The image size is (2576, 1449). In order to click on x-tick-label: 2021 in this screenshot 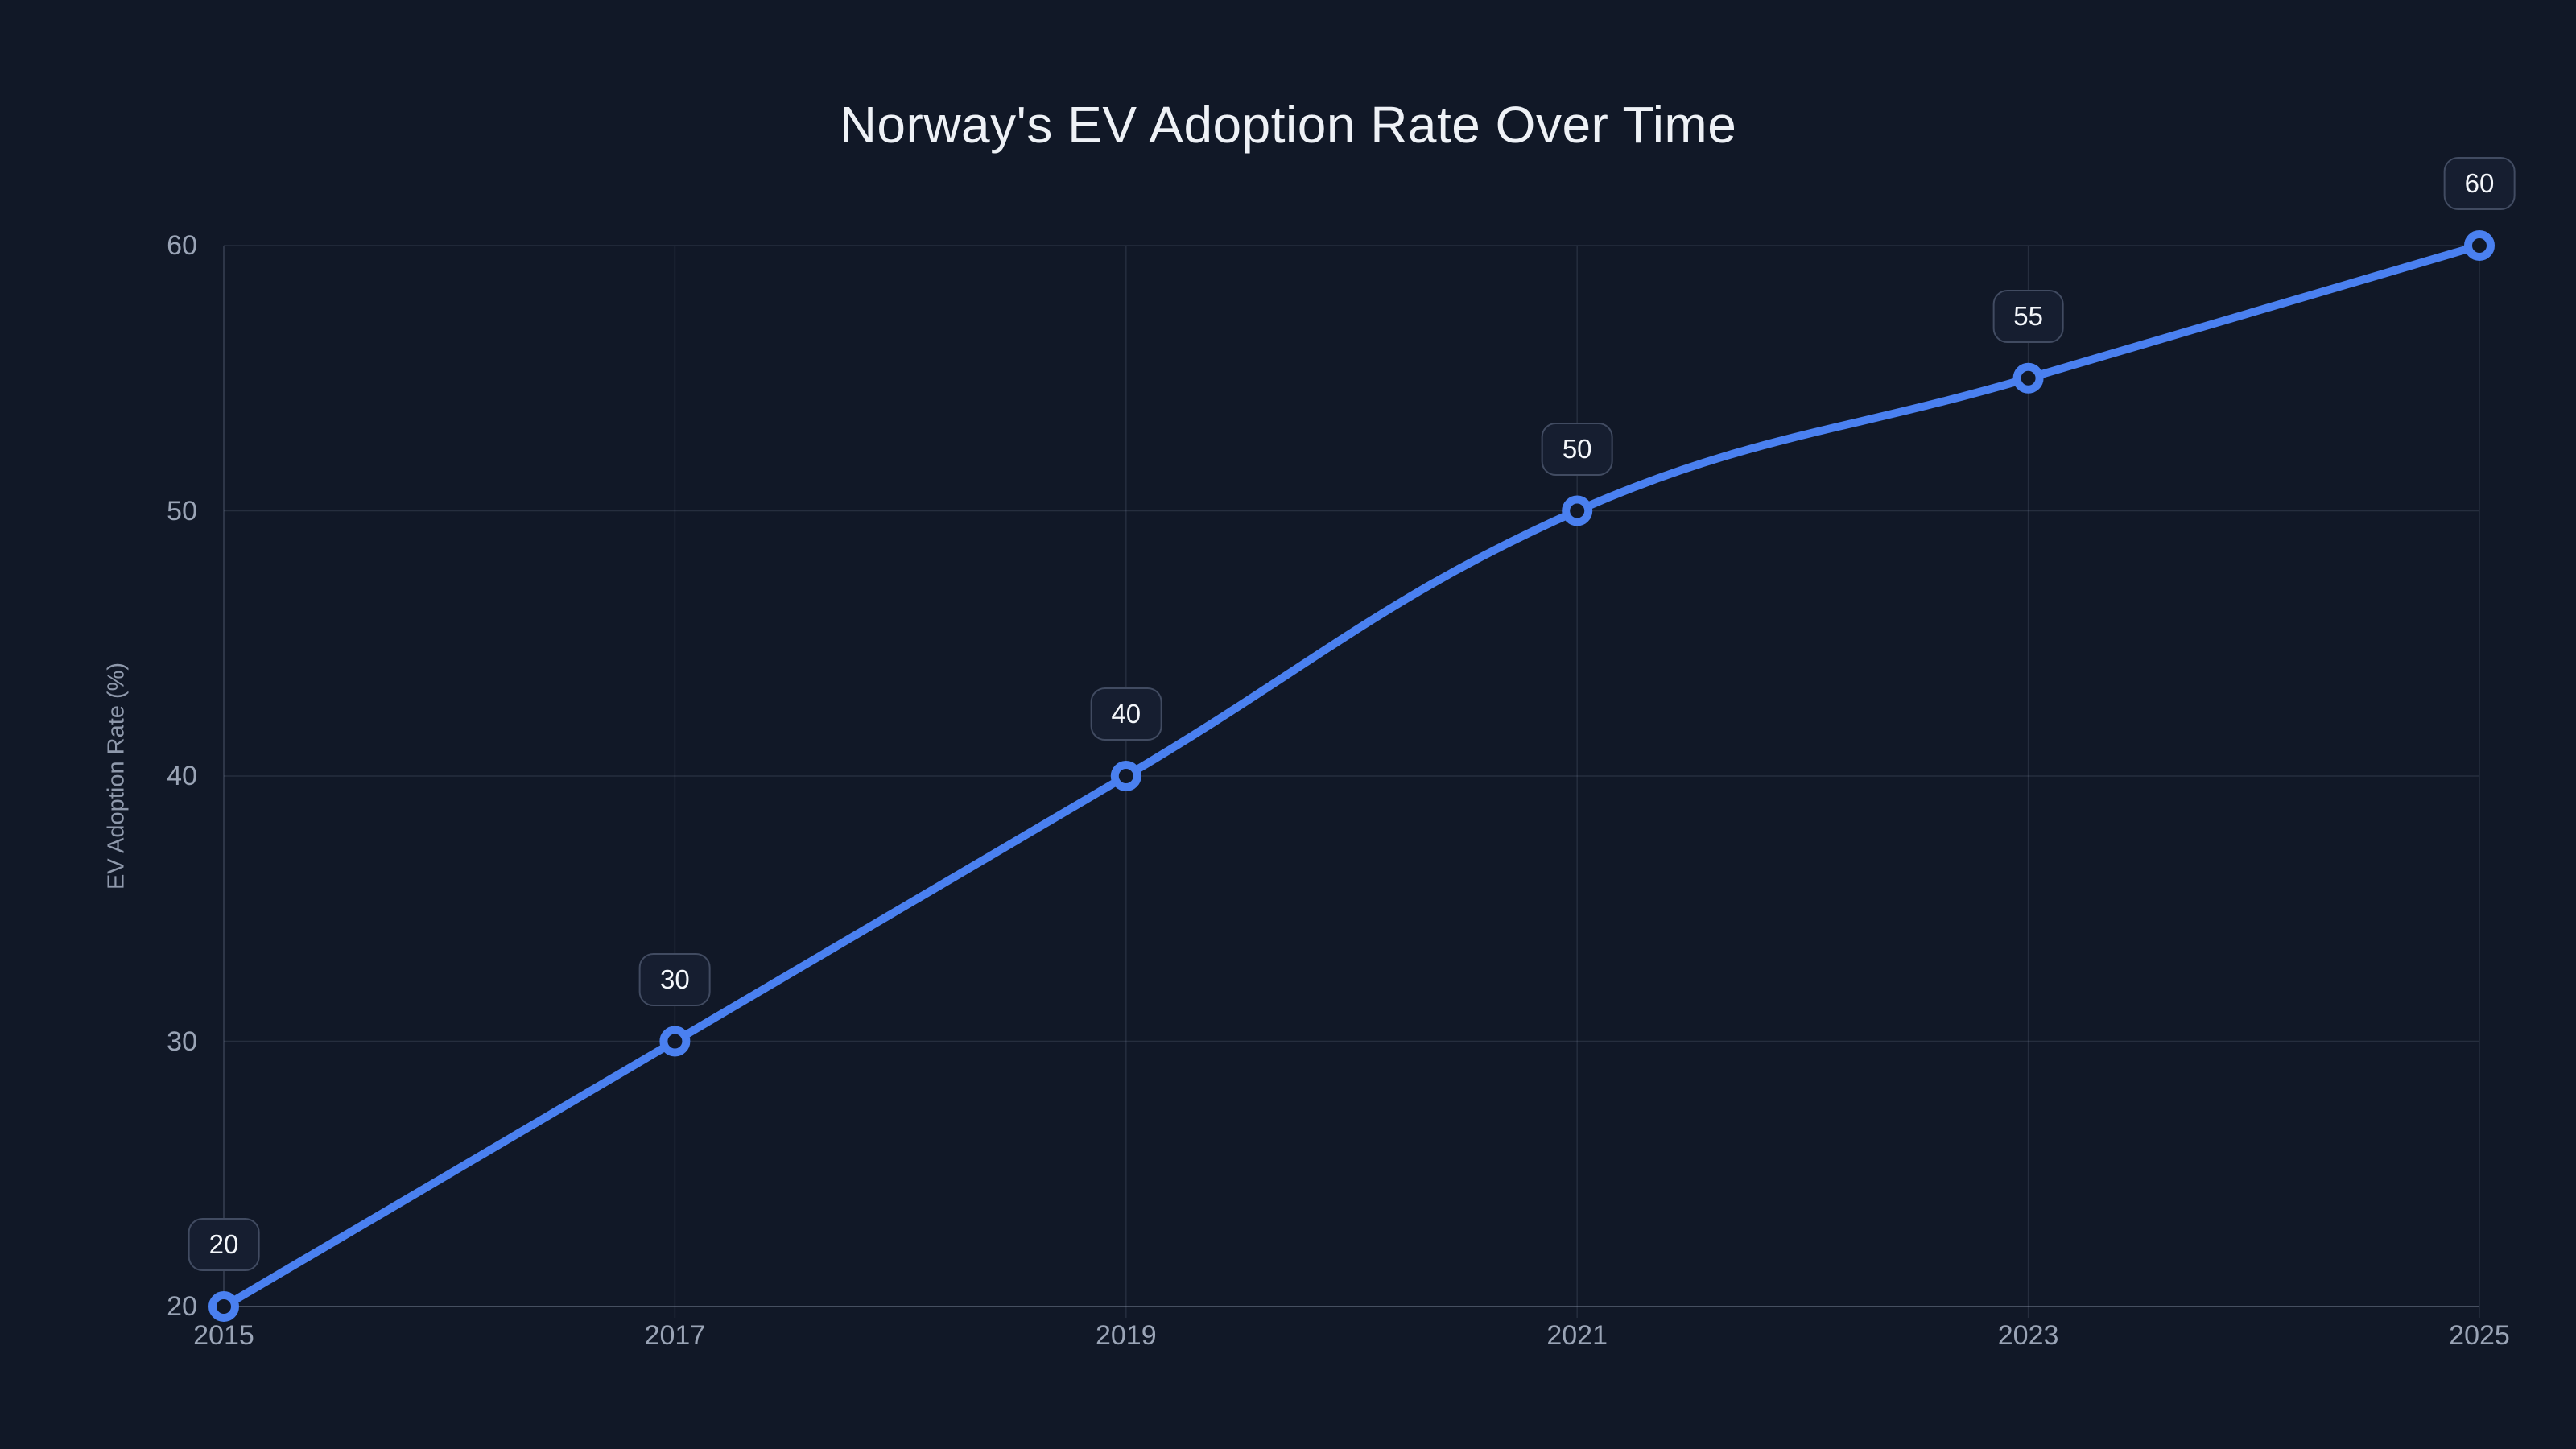, I will do `click(1577, 1335)`.